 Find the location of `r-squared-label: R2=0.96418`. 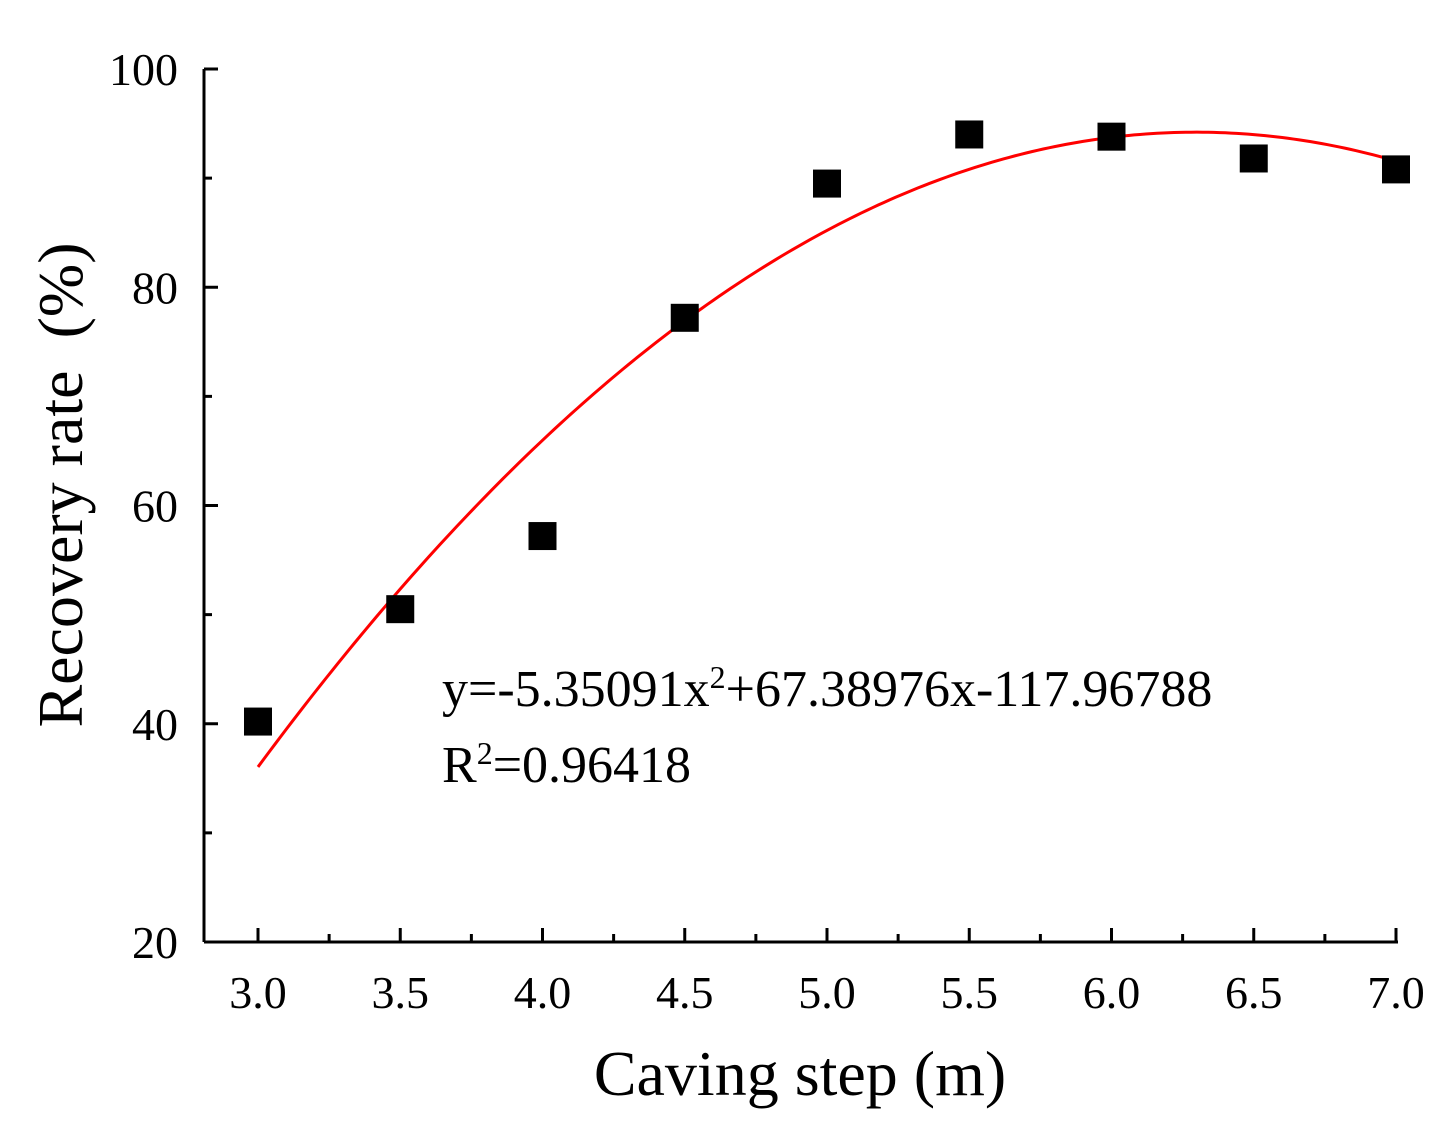

r-squared-label: R2=0.96418 is located at coordinates (566, 764).